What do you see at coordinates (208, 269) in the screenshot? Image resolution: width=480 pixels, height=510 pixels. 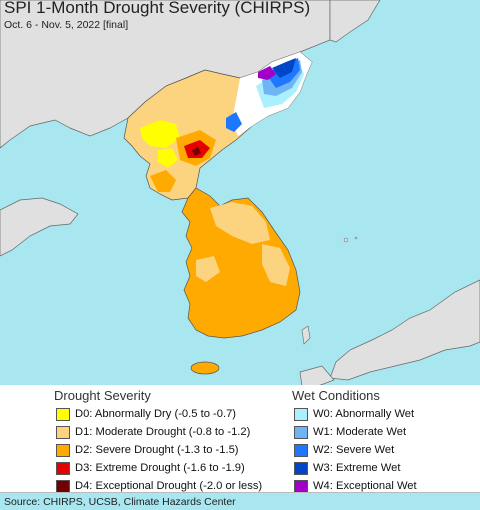 I see `sk-d1-west` at bounding box center [208, 269].